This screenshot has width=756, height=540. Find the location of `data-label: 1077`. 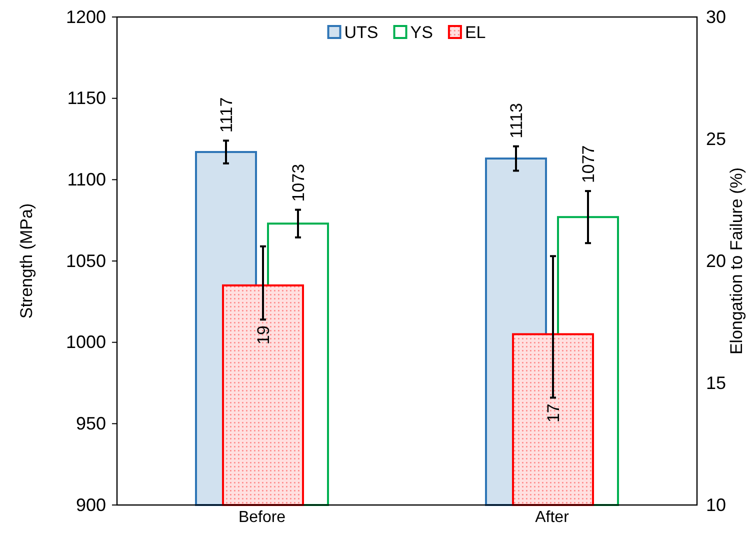

data-label: 1077 is located at coordinates (588, 164).